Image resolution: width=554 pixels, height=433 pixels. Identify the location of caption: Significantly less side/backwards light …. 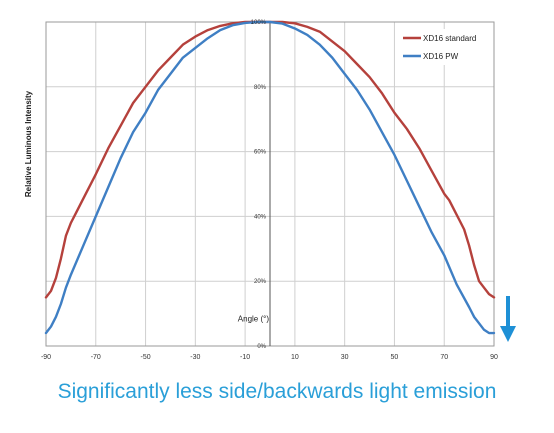
(277, 391).